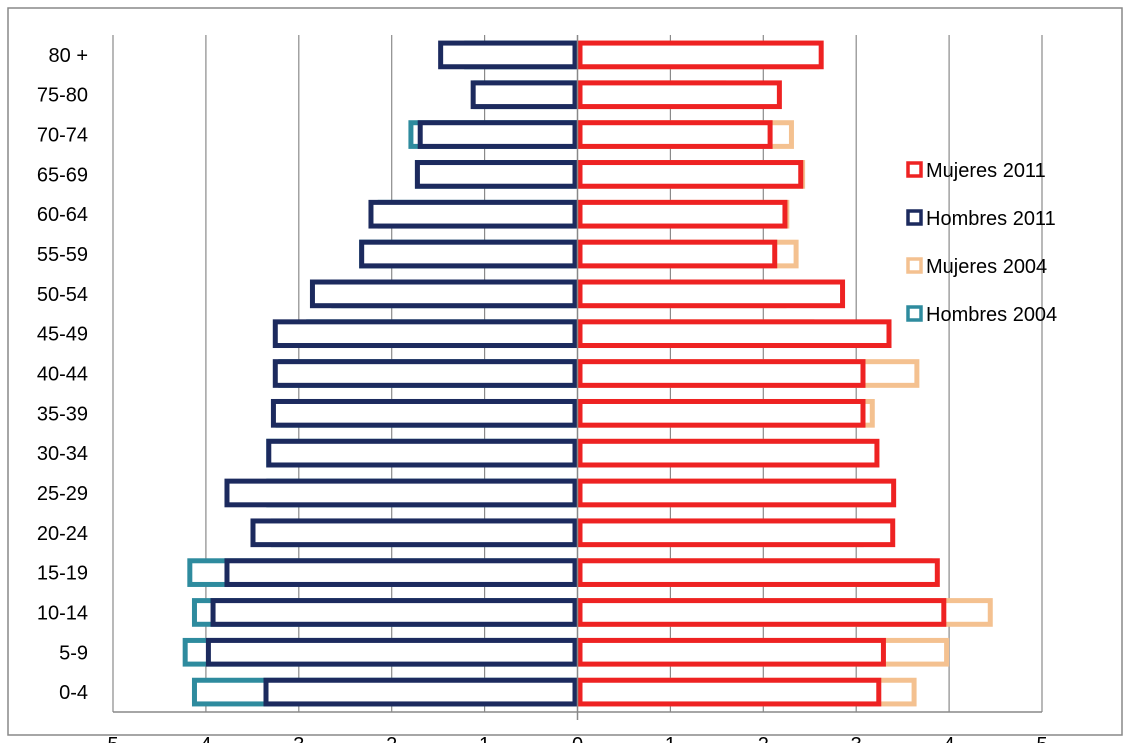  What do you see at coordinates (991, 315) in the screenshot?
I see `legend-label: Hombres 2004` at bounding box center [991, 315].